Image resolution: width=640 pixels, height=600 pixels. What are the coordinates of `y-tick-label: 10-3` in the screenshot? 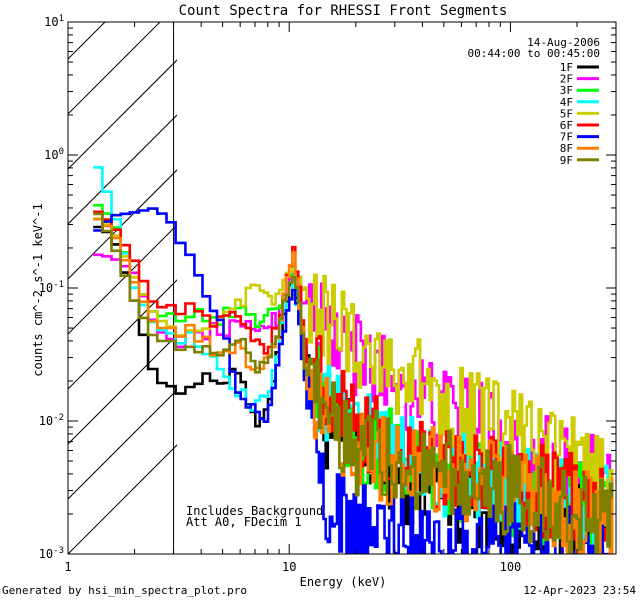 It's located at (51, 553).